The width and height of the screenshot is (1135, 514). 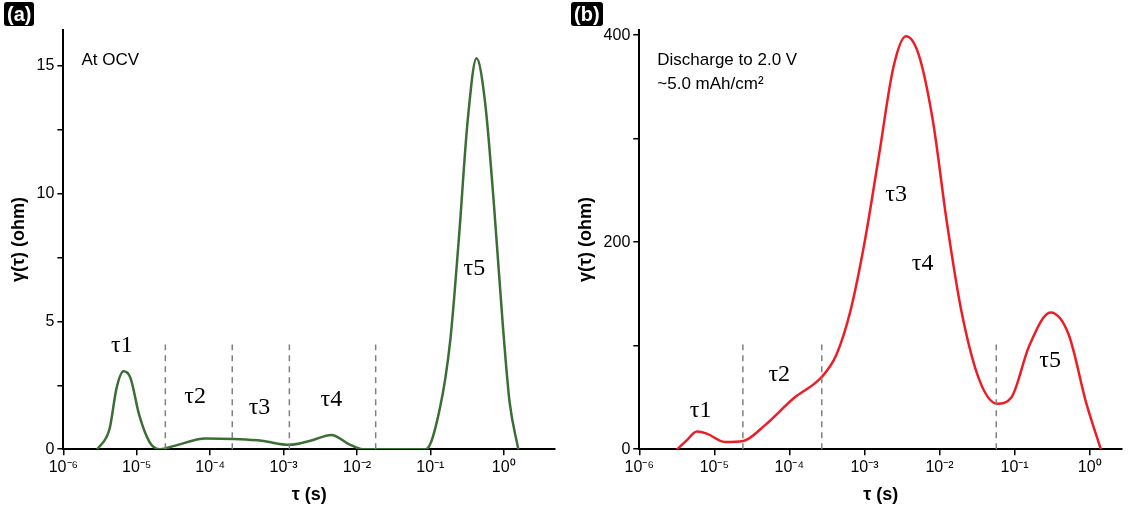 What do you see at coordinates (45, 192) in the screenshot?
I see `y-tick-label: 10` at bounding box center [45, 192].